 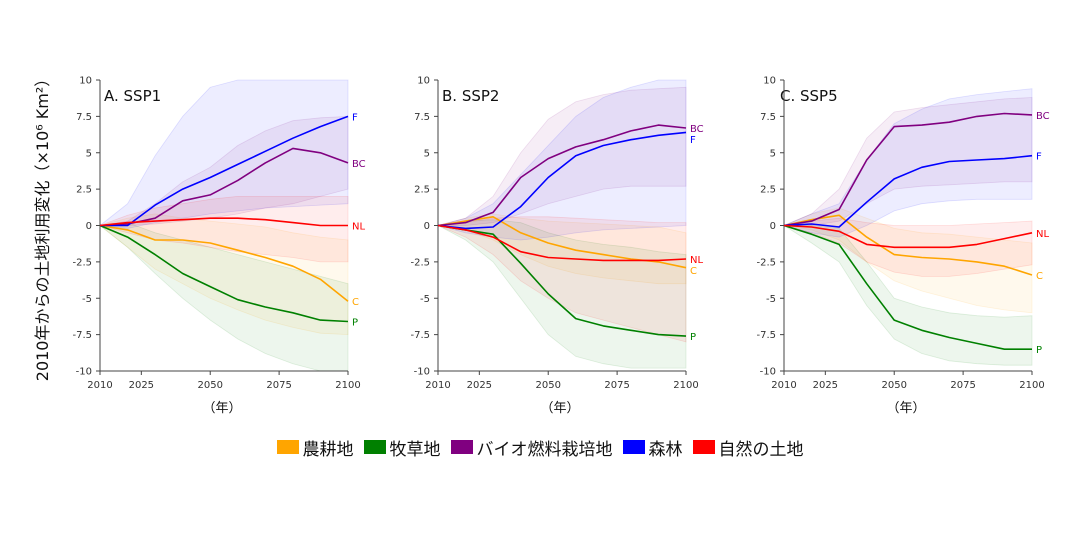 What do you see at coordinates (693, 271) in the screenshot?
I see `end-label-cropland-ssp2: C` at bounding box center [693, 271].